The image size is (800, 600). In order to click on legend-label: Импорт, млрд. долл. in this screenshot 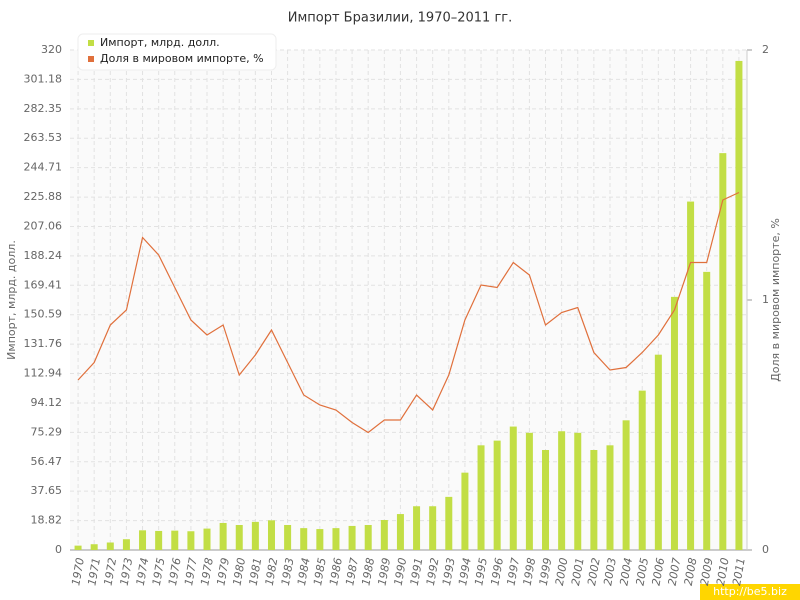, I will do `click(160, 42)`.